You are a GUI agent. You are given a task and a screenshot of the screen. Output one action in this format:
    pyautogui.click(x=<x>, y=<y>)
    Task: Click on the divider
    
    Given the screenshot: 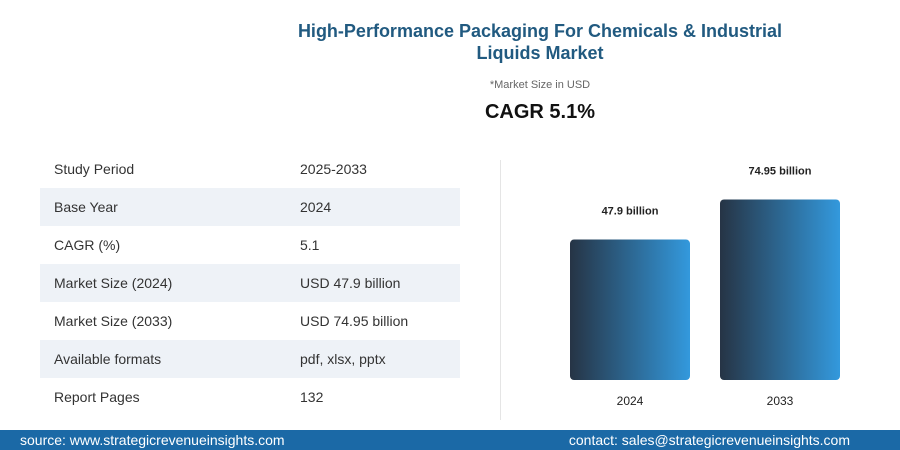 What is the action you would take?
    pyautogui.click(x=500, y=290)
    